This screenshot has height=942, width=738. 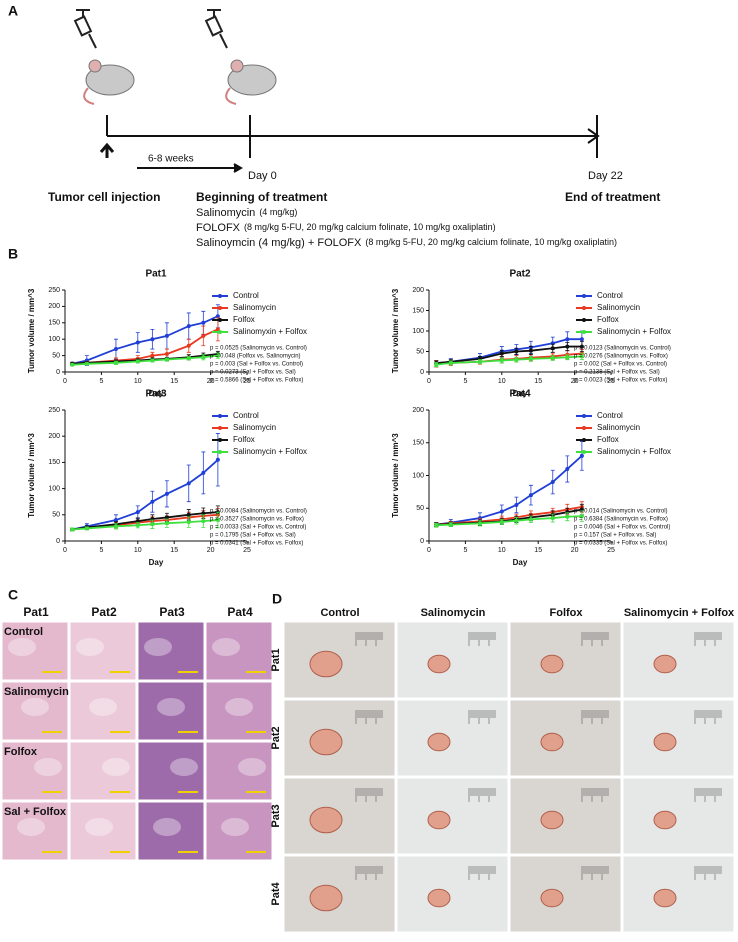 What do you see at coordinates (174, 550) in the screenshot?
I see `x-tick-label: 15` at bounding box center [174, 550].